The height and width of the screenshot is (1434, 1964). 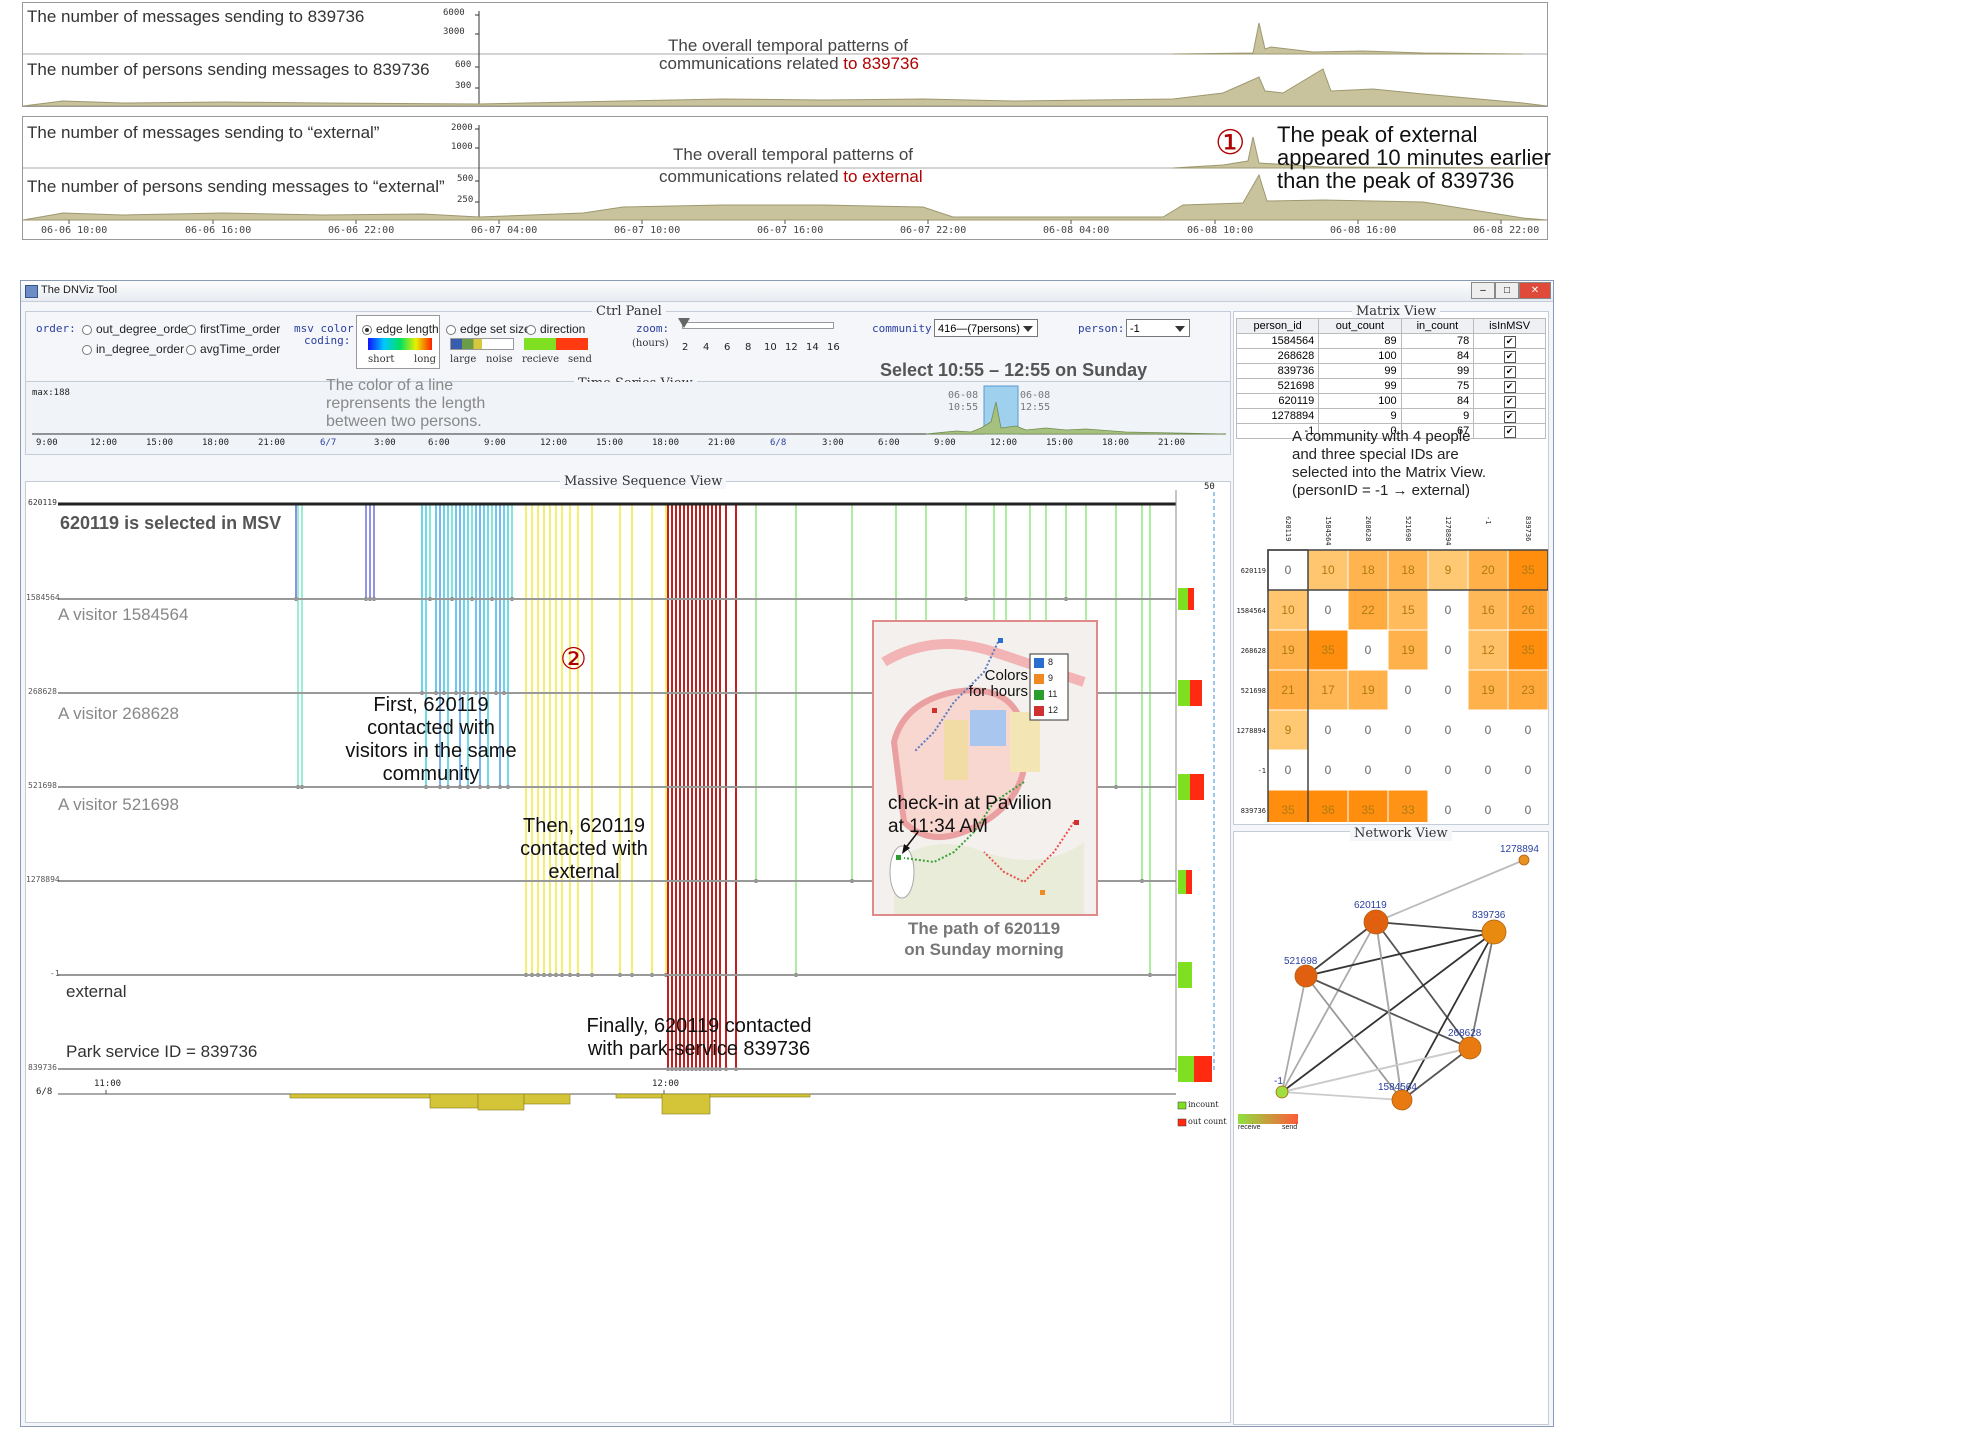 I want to click on annotation-overall-2: communications related to 839736, so click(x=789, y=63).